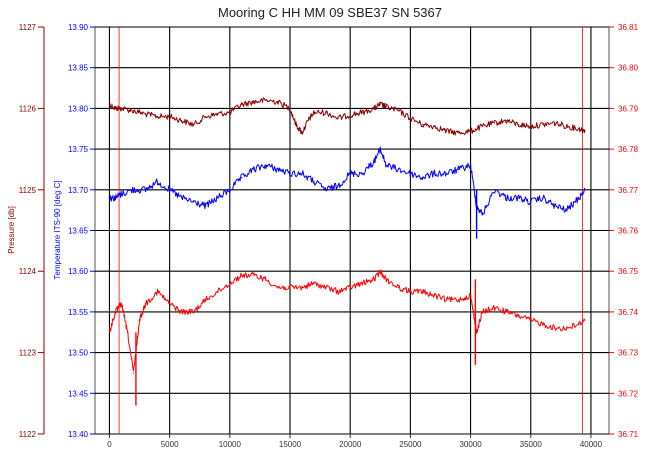 This screenshot has height=459, width=651. What do you see at coordinates (628, 27) in the screenshot?
I see `third-axis-tick-label: 36.81` at bounding box center [628, 27].